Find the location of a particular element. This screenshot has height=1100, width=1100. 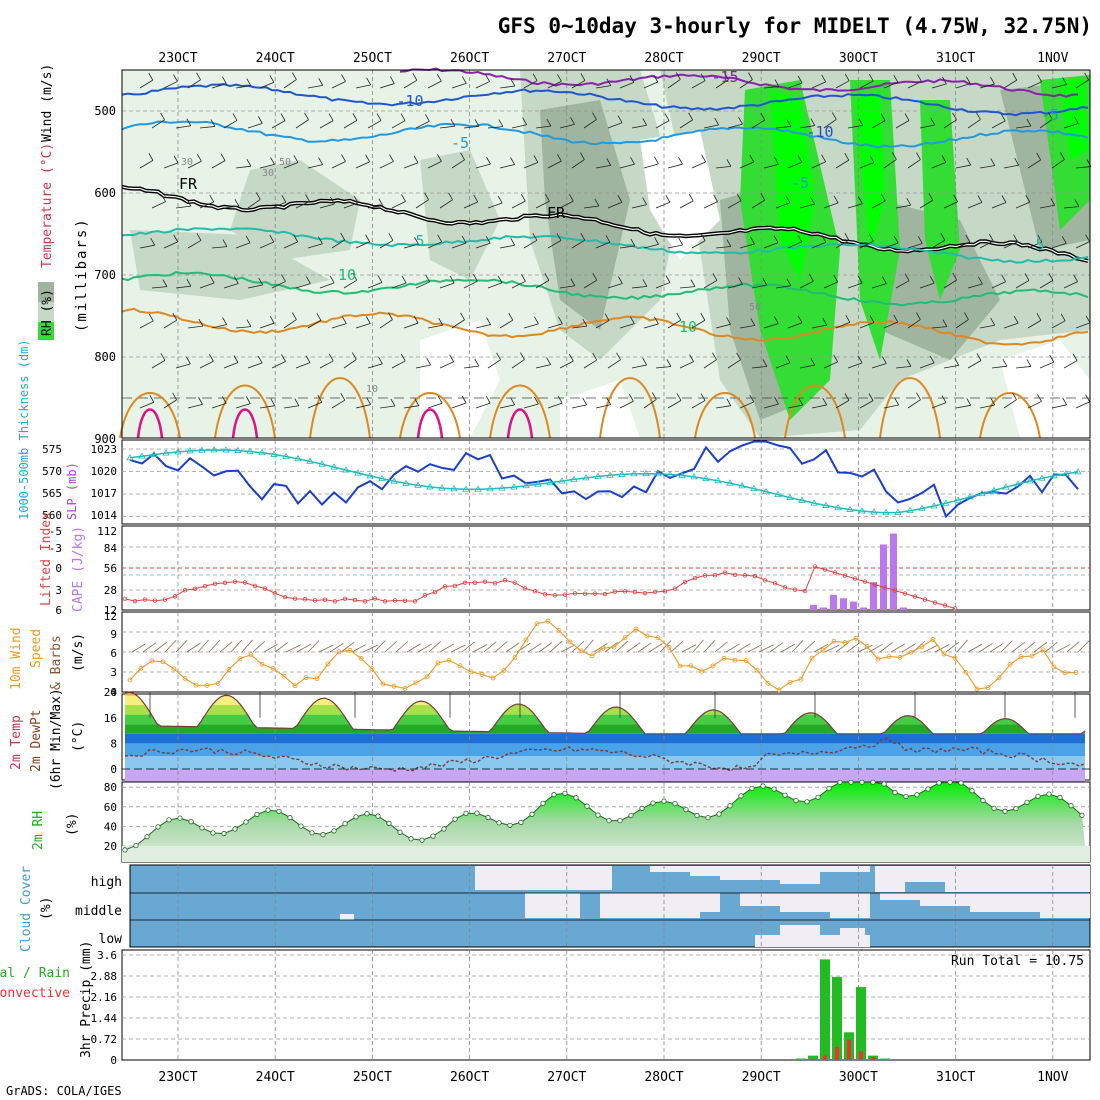

slp-line is located at coordinates (604, 479).